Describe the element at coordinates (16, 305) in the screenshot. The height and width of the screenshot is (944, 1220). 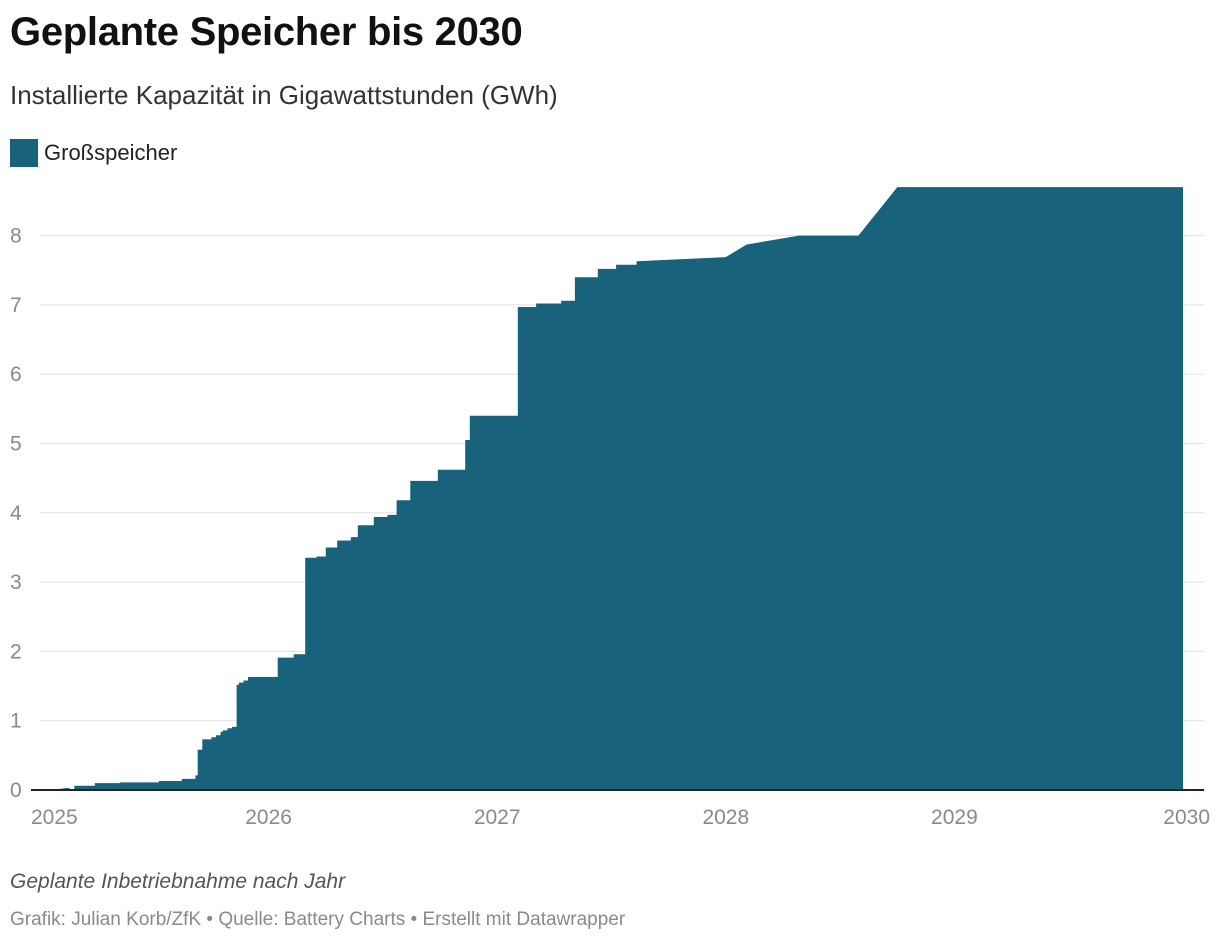
I see `y-tick-label-7: 7` at that location.